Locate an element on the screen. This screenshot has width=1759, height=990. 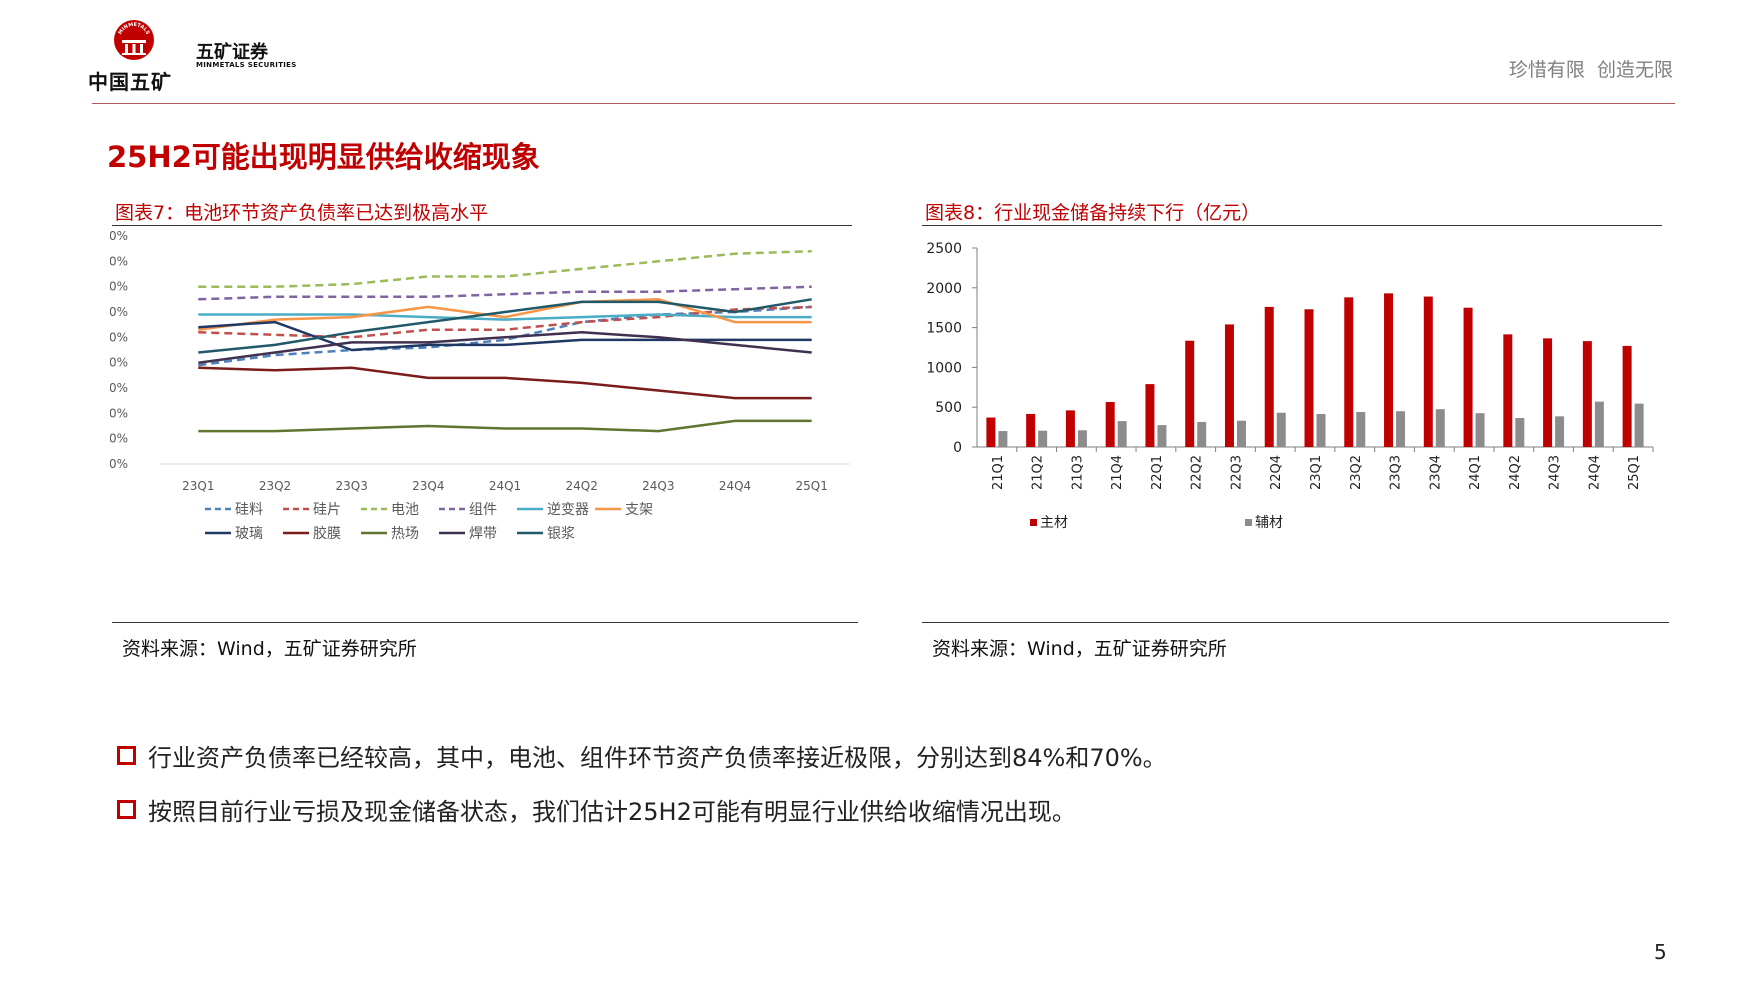
bullet-square-icon is located at coordinates (126, 755).